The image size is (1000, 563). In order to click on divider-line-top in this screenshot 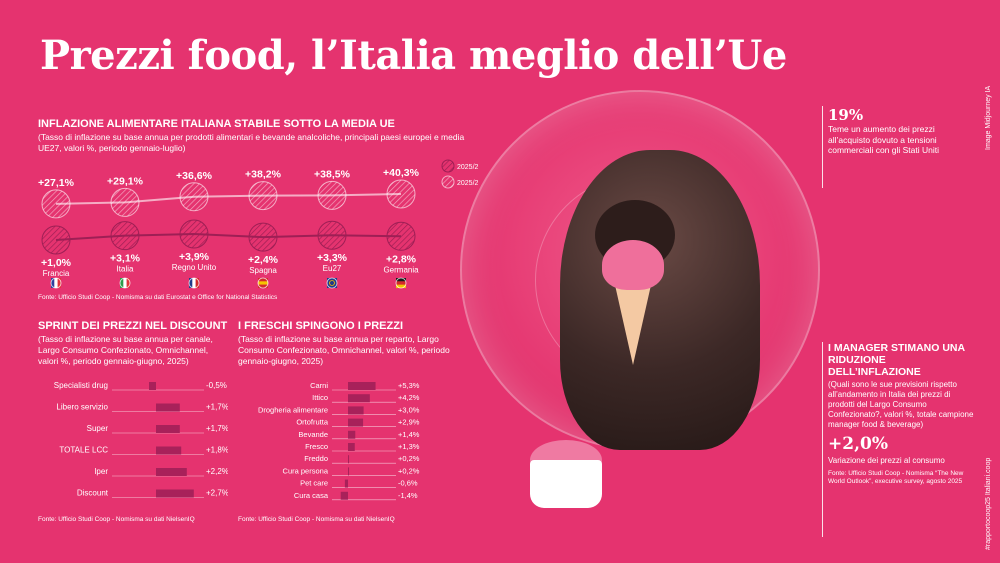, I will do `click(822, 147)`.